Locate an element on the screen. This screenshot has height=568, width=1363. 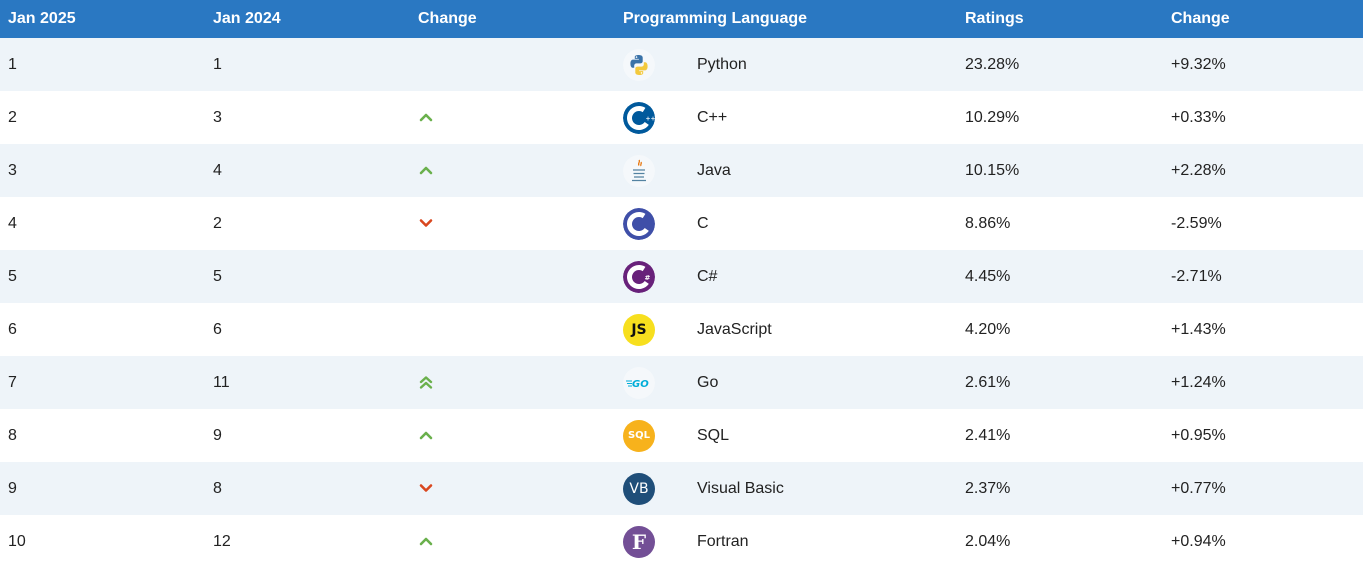
double-chevron-up-icon is located at coordinates (426, 382).